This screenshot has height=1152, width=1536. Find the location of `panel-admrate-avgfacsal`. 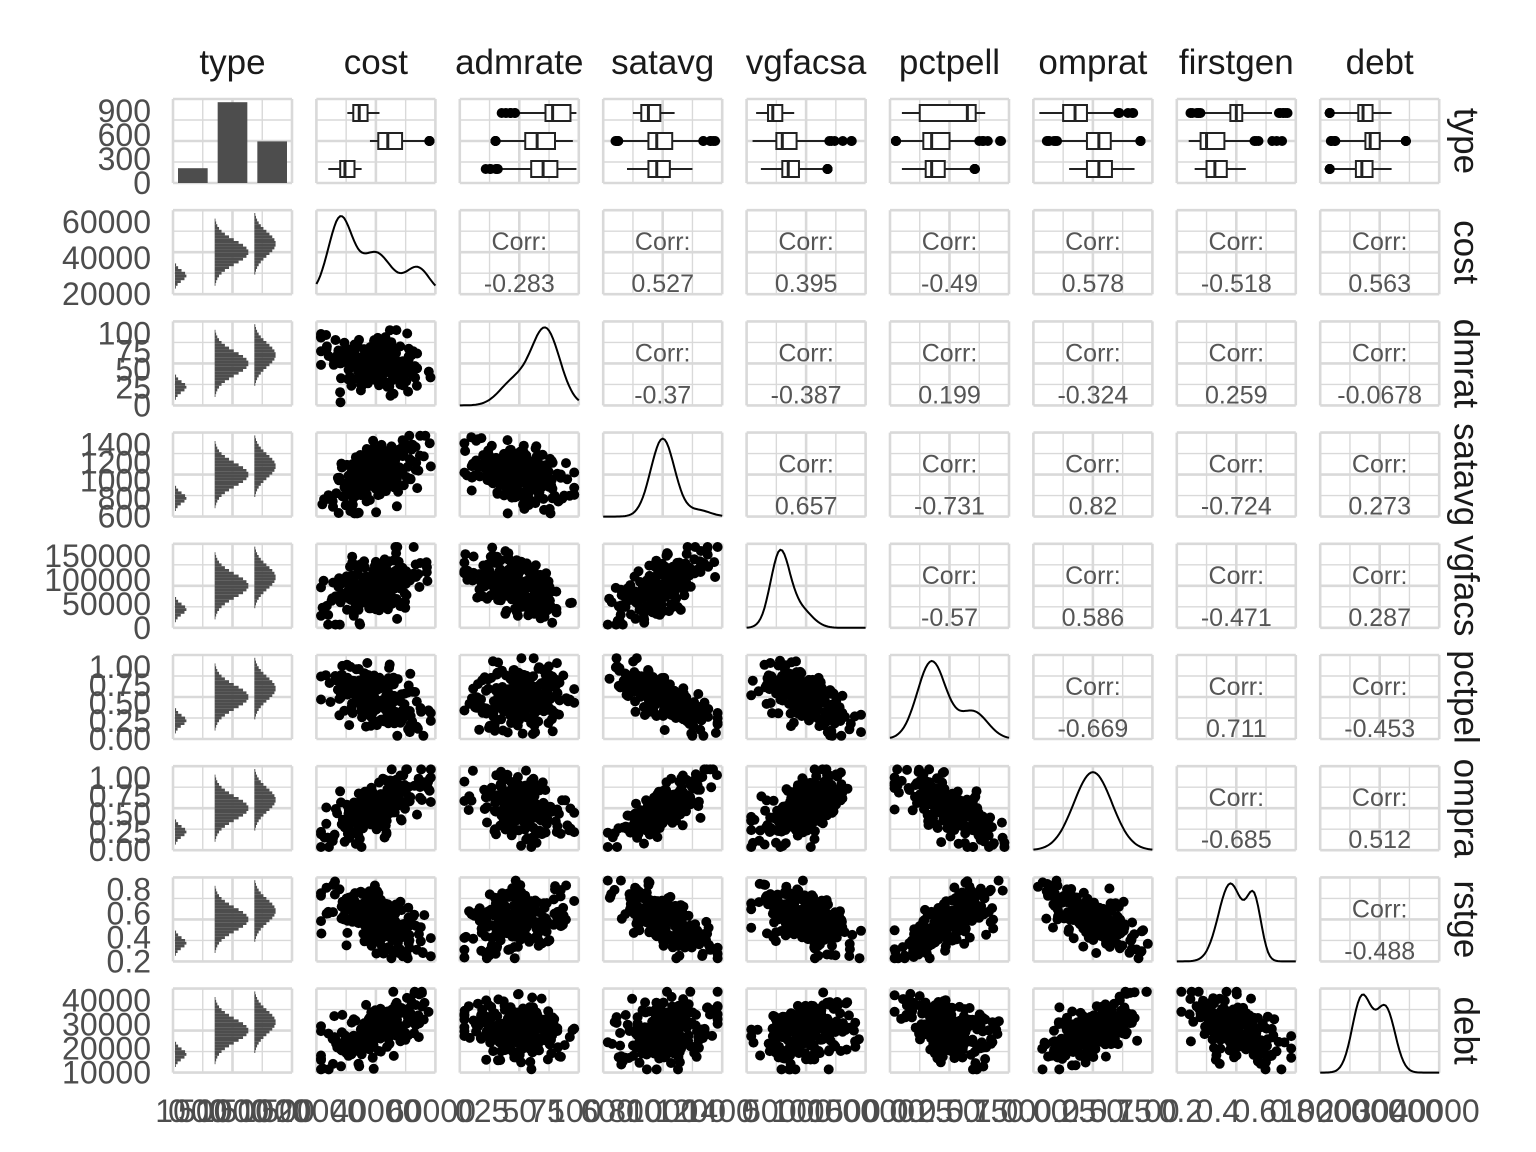

panel-admrate-avgfacsal is located at coordinates (806, 363).